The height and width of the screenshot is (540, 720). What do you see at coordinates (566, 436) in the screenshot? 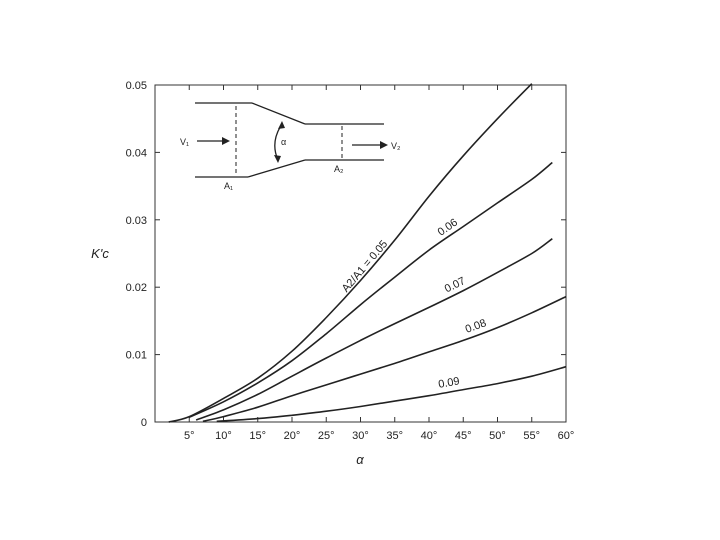
I see `x-tick-label: 60°` at bounding box center [566, 436].